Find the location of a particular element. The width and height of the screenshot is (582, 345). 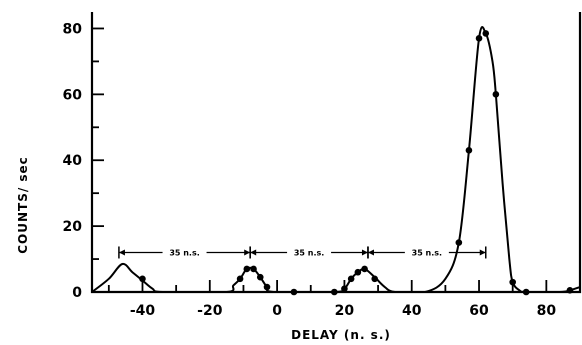

x-tick-labels: -40 -20 0 20 40 60 80 is located at coordinates (343, 311).